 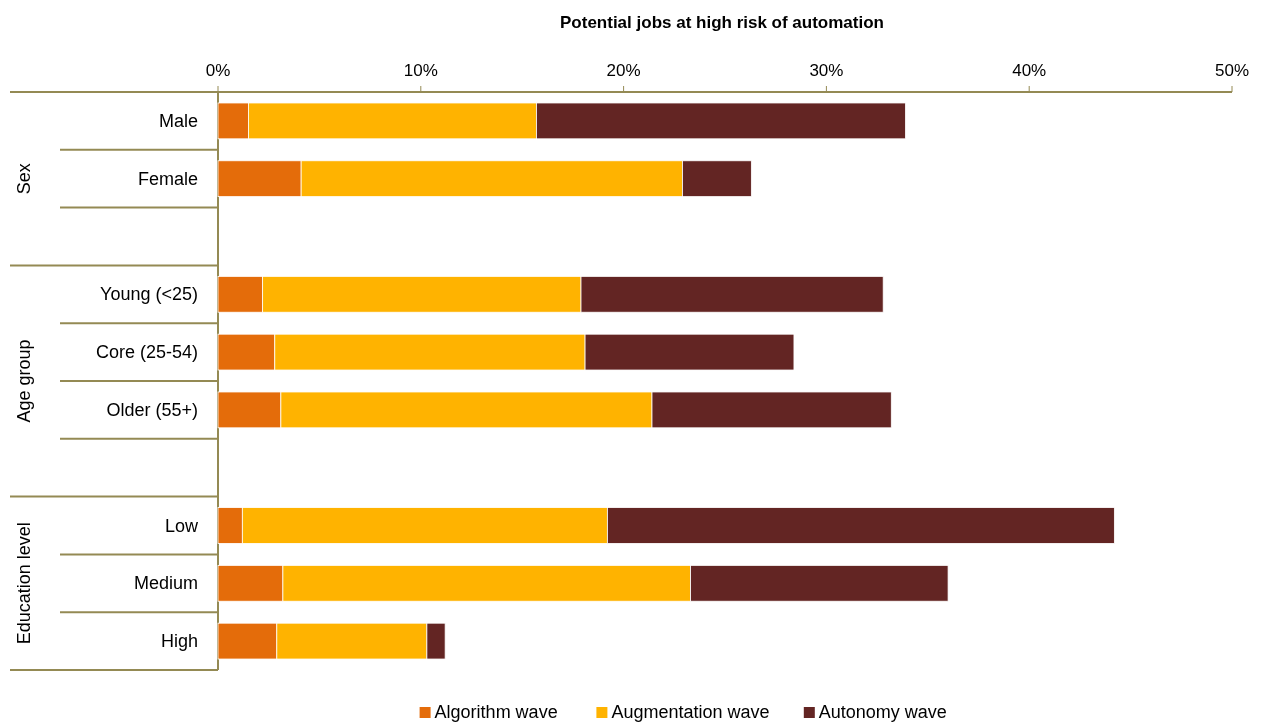 I want to click on y-tick-label: Older (55+), so click(x=152, y=409).